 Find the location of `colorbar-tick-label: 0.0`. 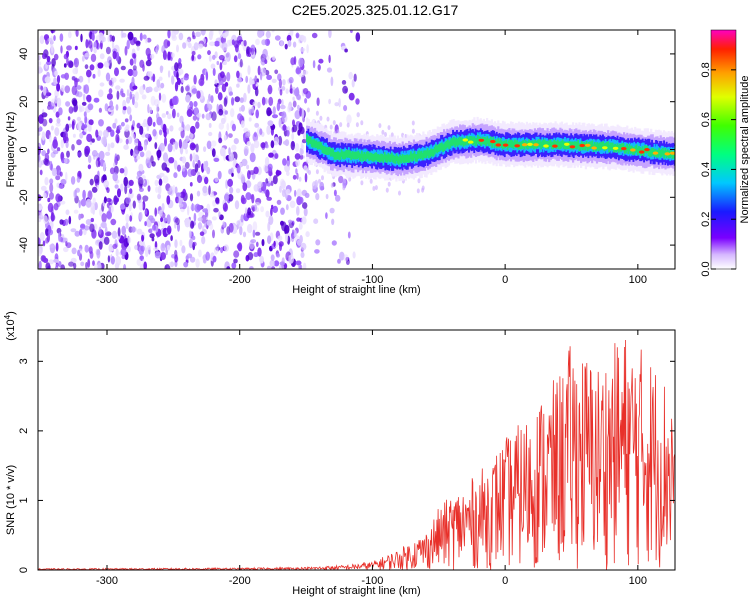

colorbar-tick-label: 0.0 is located at coordinates (706, 268).